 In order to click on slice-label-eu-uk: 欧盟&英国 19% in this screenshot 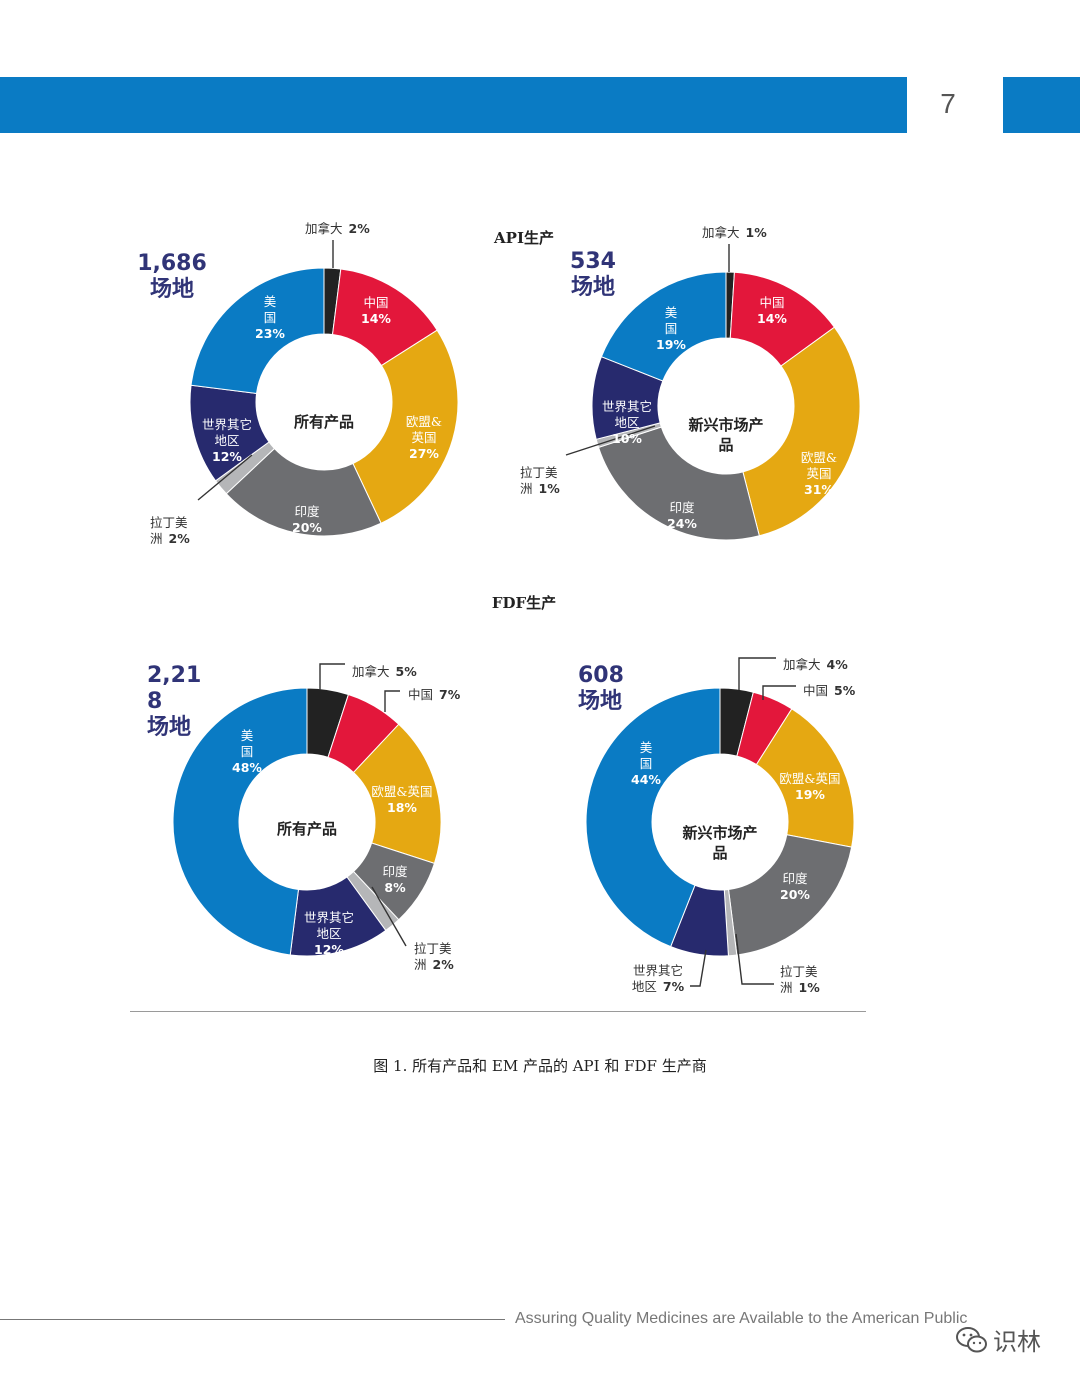, I will do `click(809, 786)`.